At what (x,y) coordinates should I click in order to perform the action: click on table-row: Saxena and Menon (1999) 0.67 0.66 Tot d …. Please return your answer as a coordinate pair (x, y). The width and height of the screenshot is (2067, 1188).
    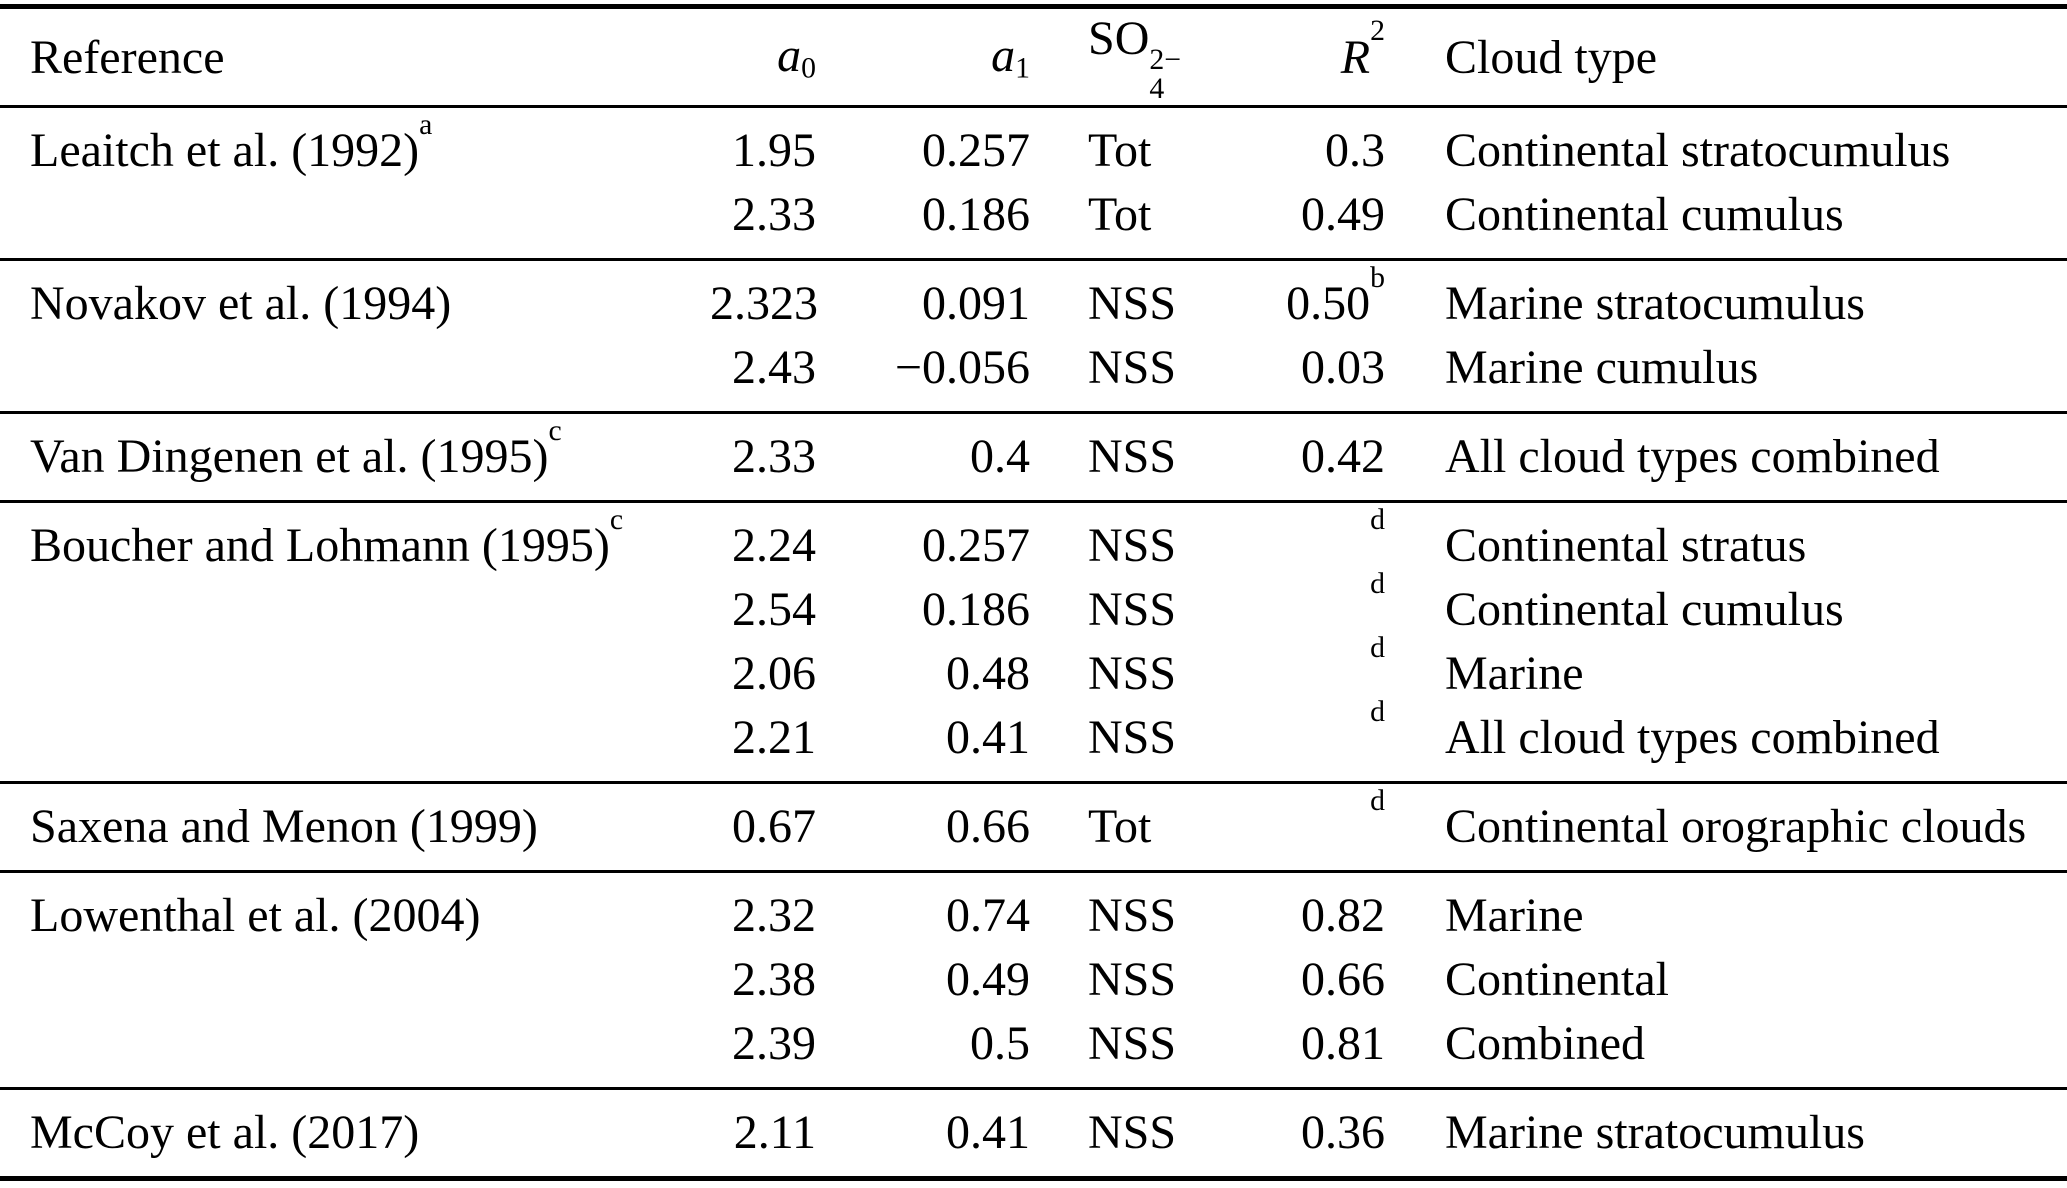
    Looking at the image, I should click on (1033, 821).